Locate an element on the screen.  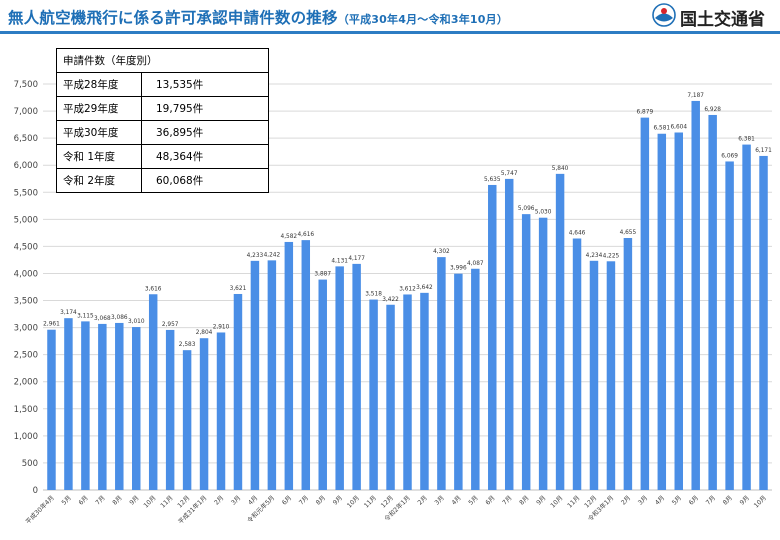
summary-count: 13,535件 is located at coordinates (205, 84).